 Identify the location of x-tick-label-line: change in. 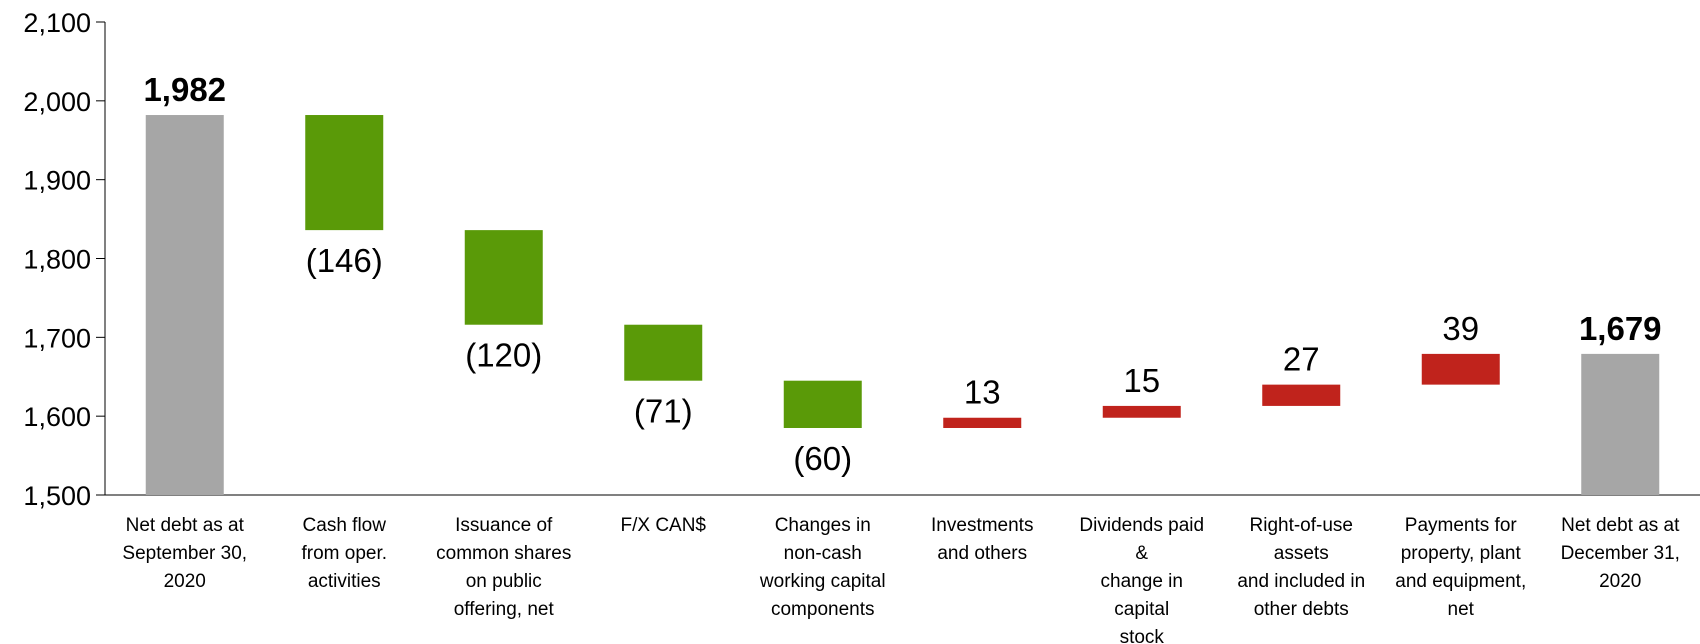
(1142, 581).